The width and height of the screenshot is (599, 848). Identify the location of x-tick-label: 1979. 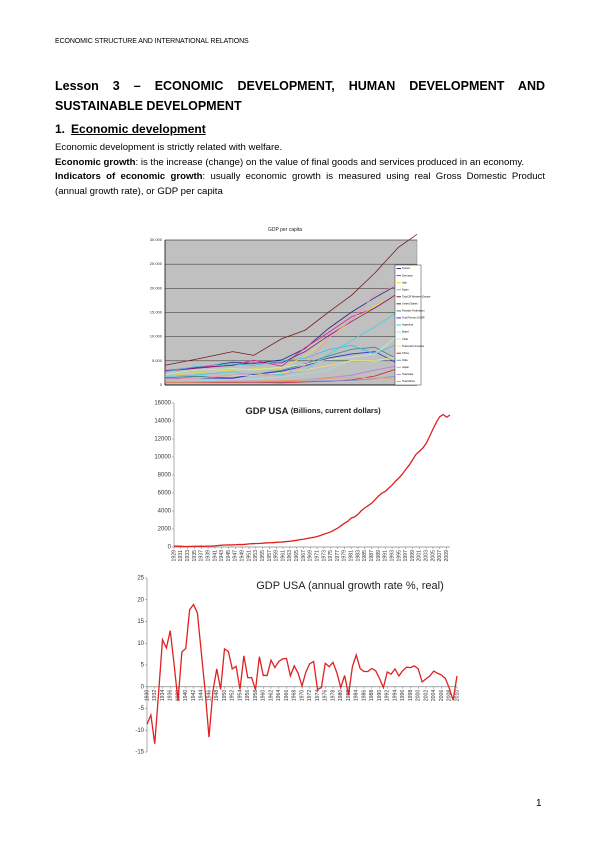
(345, 556).